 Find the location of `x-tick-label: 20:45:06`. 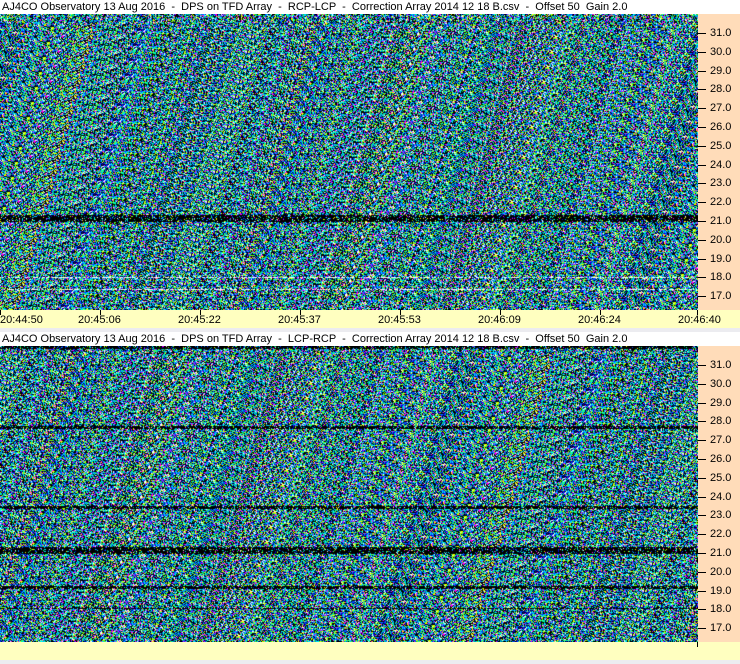

x-tick-label: 20:45:06 is located at coordinates (99, 320).